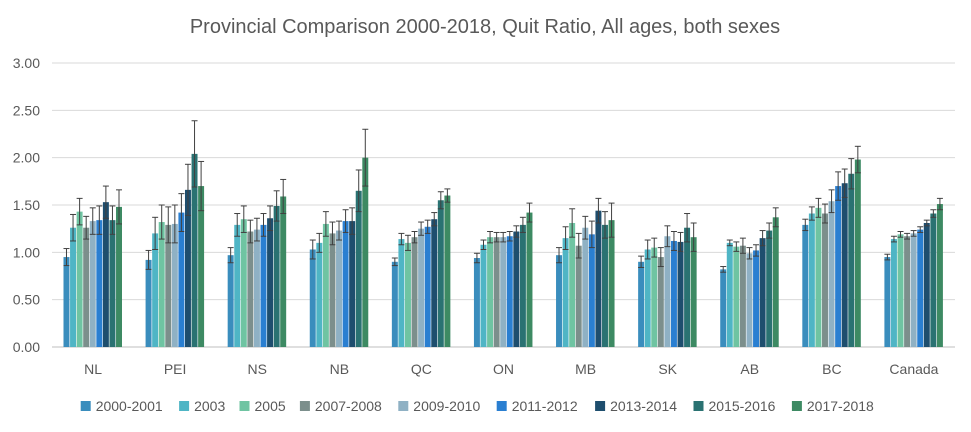  What do you see at coordinates (831, 369) in the screenshot?
I see `x-tick-label: BC` at bounding box center [831, 369].